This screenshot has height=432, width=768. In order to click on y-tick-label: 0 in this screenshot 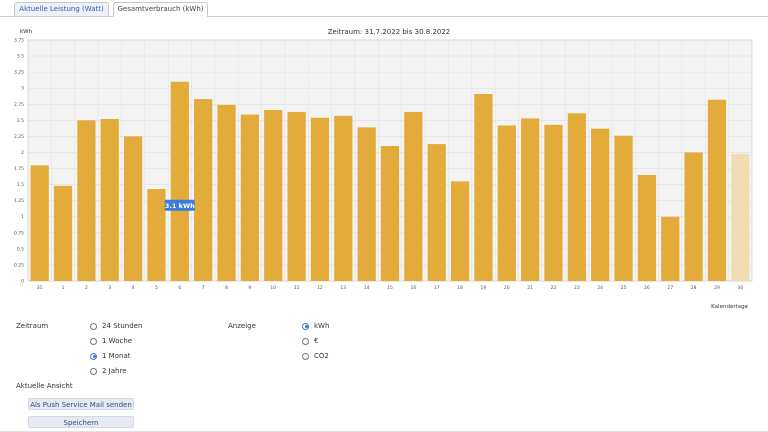, I will do `click(22, 282)`.